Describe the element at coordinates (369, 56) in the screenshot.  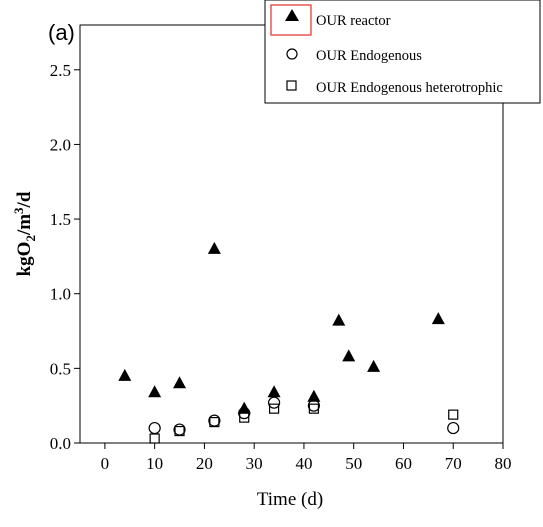
I see `legend-label-endogenous: OUR Endogenous` at that location.